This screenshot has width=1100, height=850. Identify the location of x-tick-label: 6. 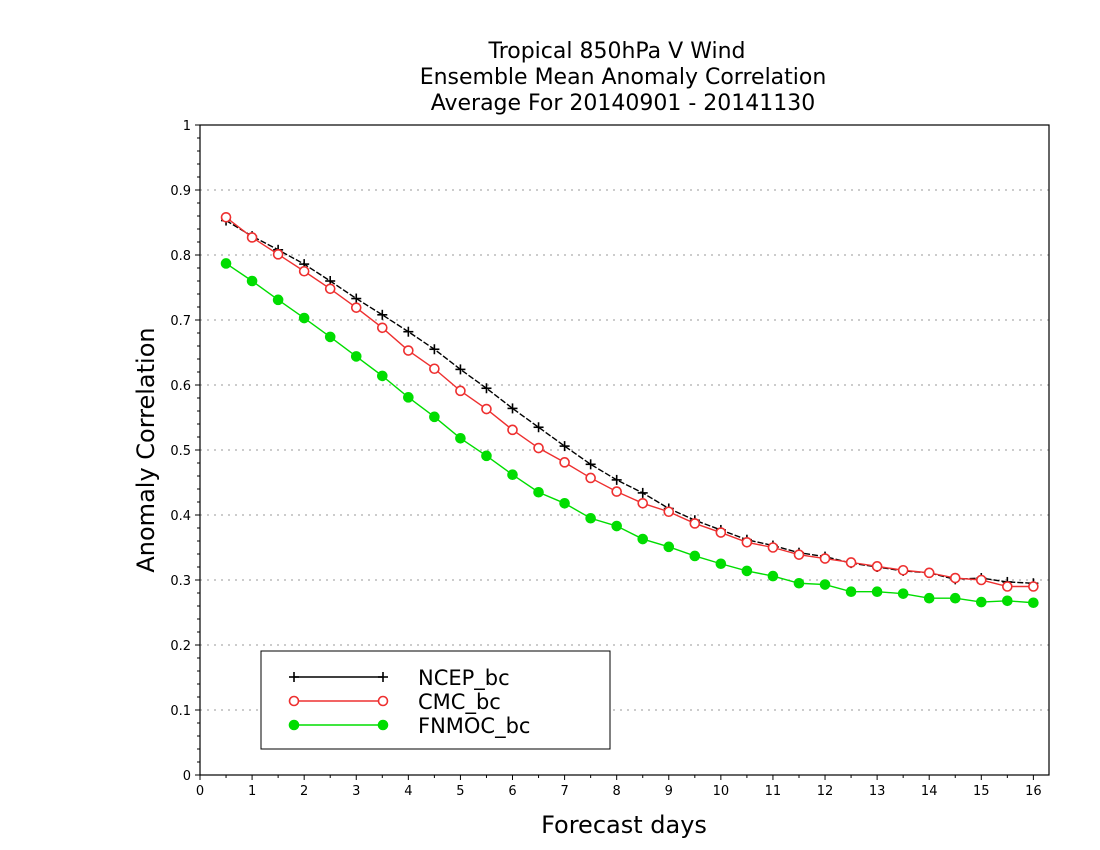
(512, 791).